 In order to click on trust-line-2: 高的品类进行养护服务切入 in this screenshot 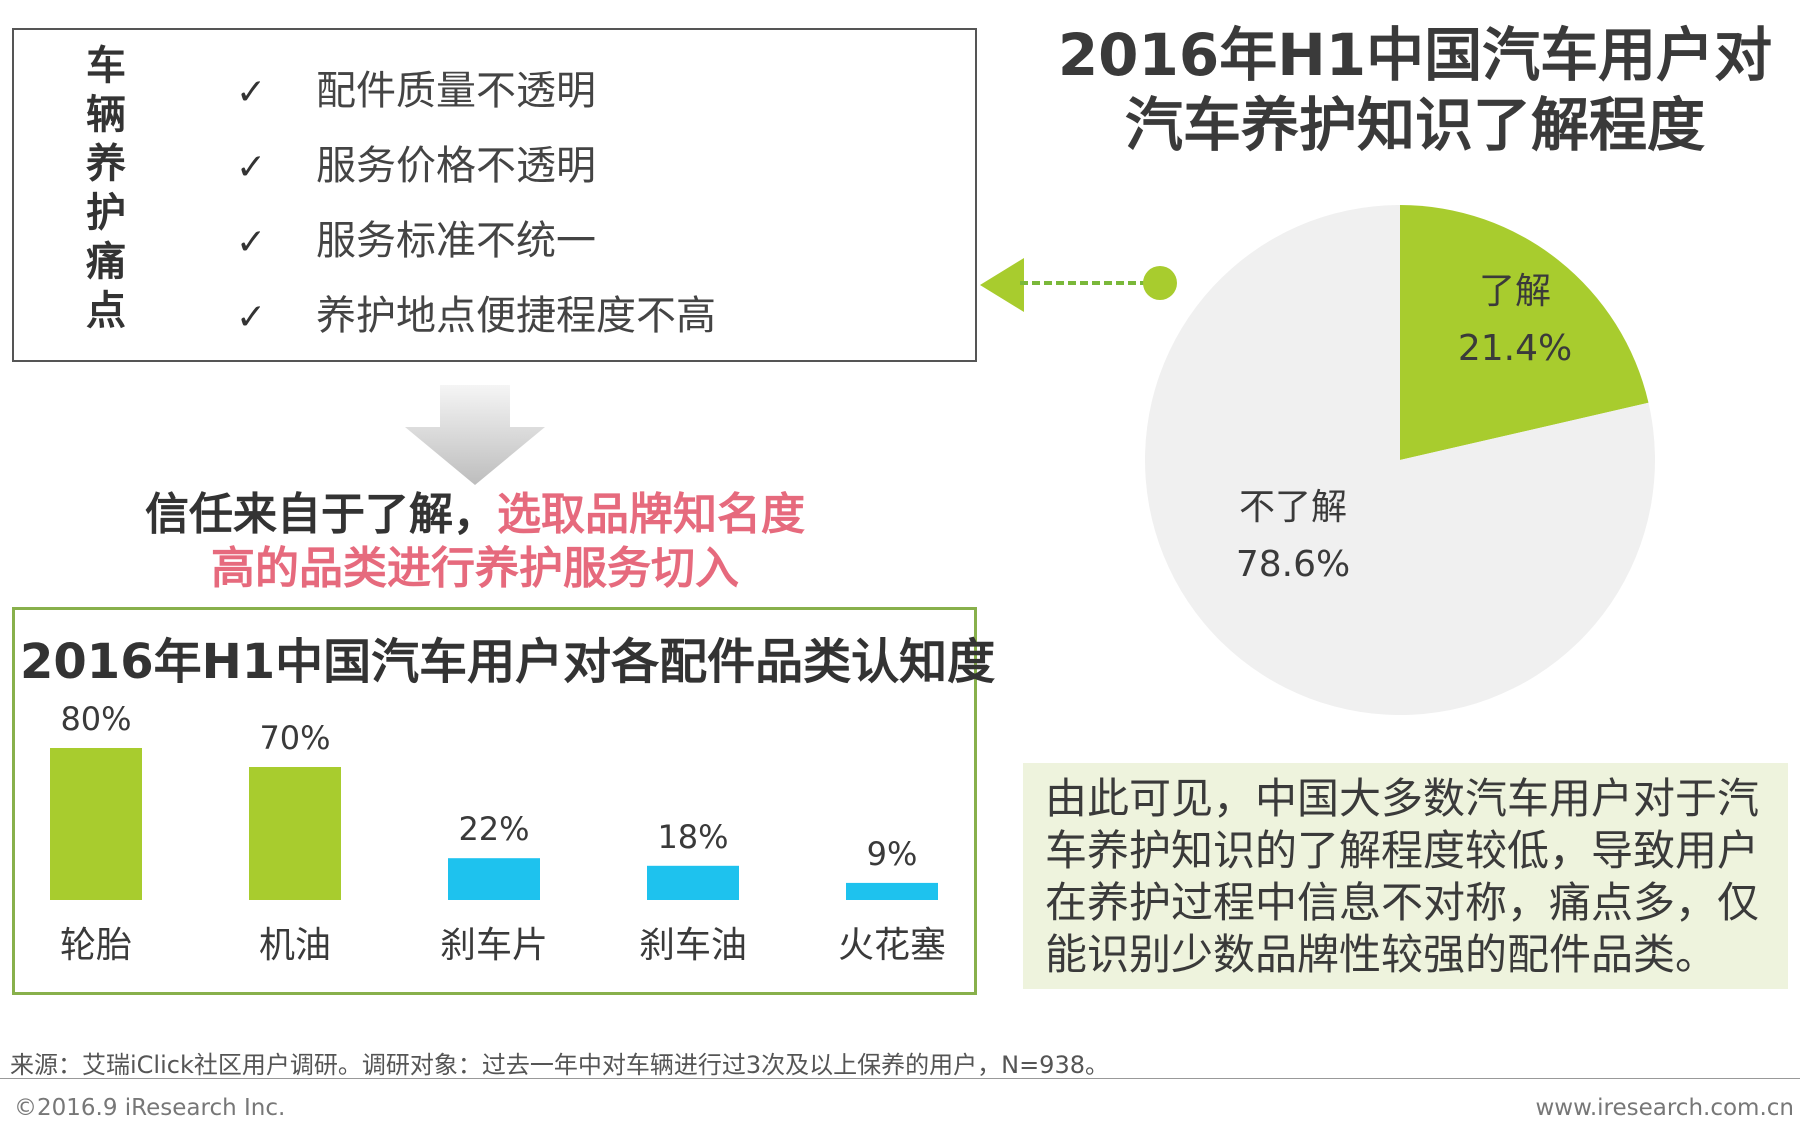, I will do `click(475, 568)`.